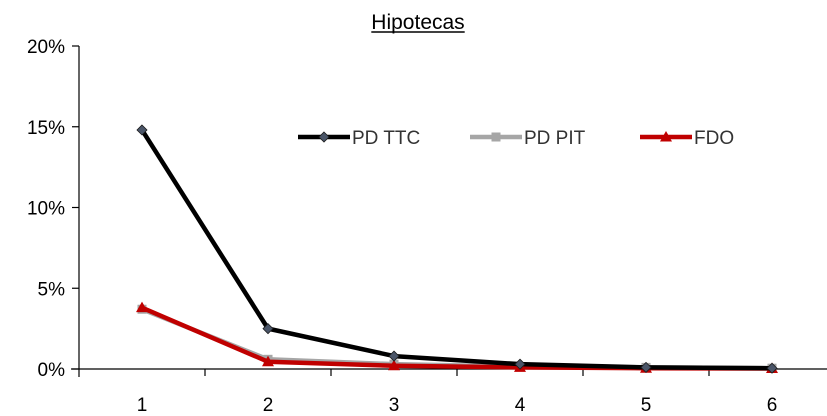 This screenshot has height=416, width=827. I want to click on y-tick-label: 5%, so click(52, 289).